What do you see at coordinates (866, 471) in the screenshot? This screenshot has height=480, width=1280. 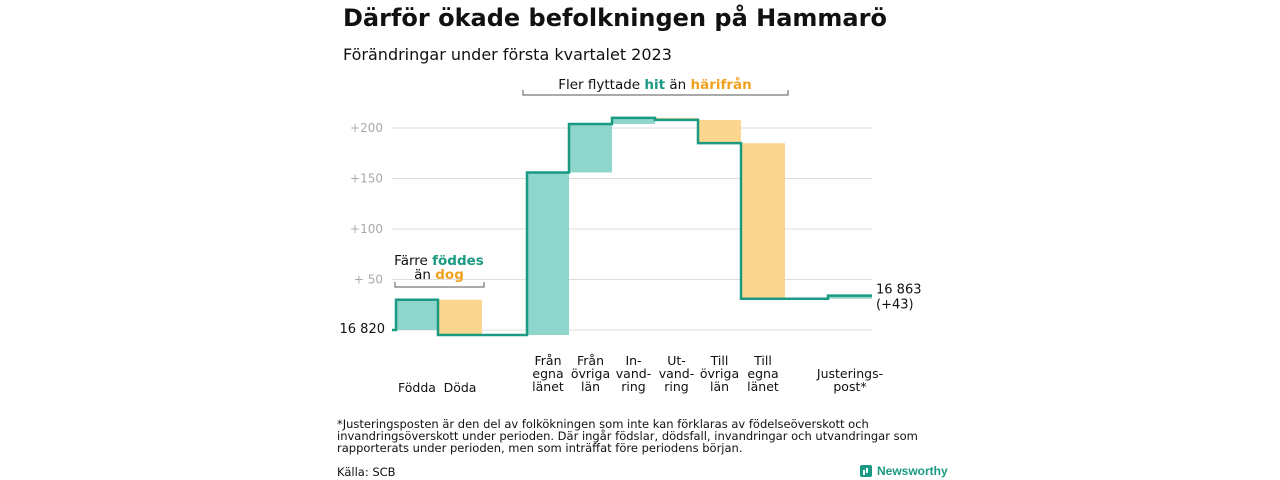 I see `newsworthy-logo-icon` at bounding box center [866, 471].